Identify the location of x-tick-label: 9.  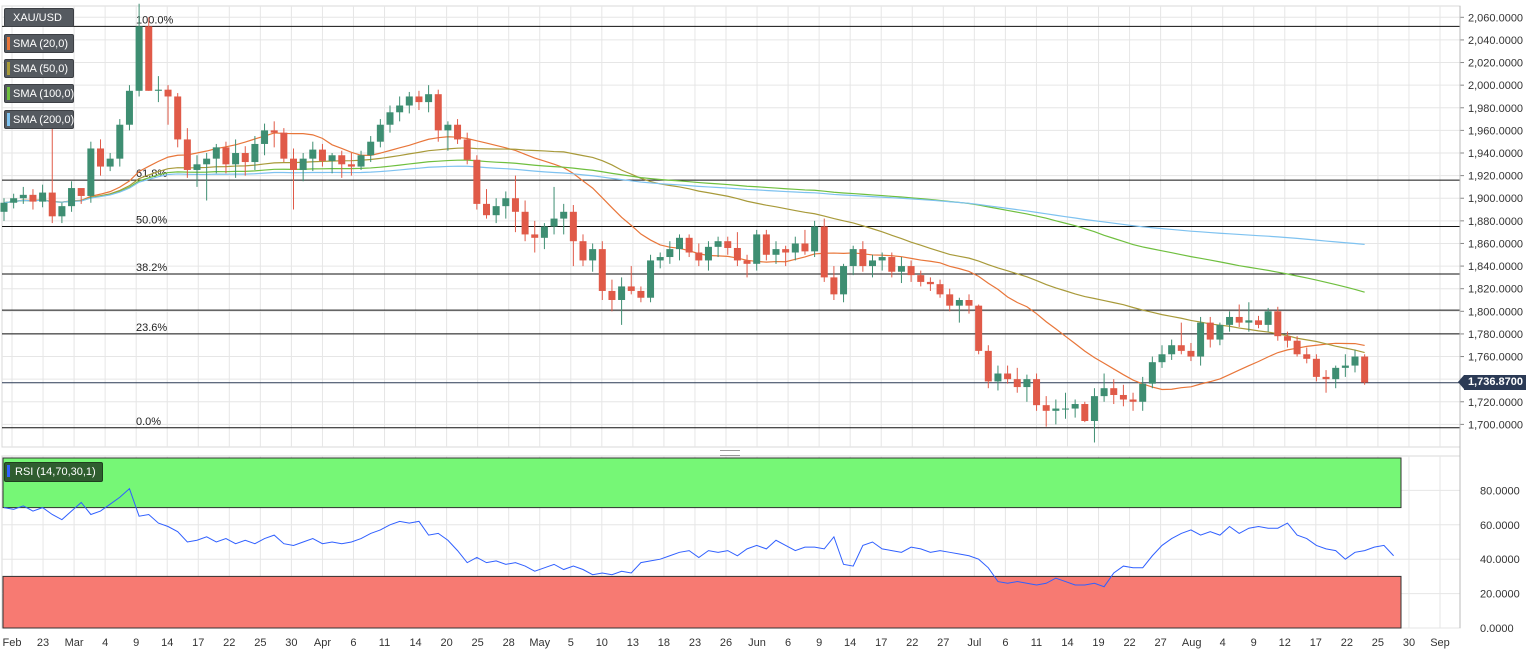
(1254, 643).